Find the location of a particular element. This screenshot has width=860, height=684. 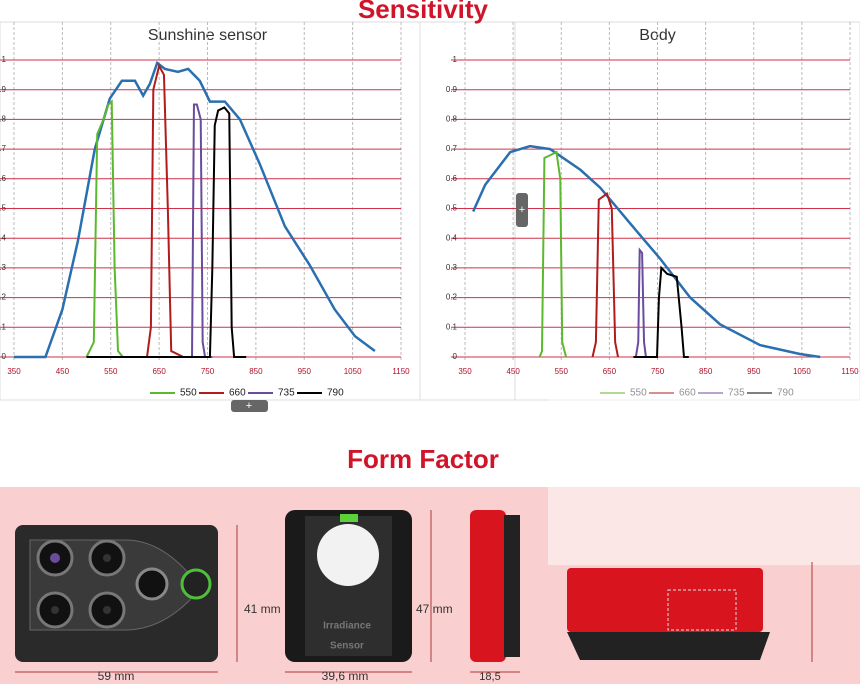

sensor-side is located at coordinates (495, 586).